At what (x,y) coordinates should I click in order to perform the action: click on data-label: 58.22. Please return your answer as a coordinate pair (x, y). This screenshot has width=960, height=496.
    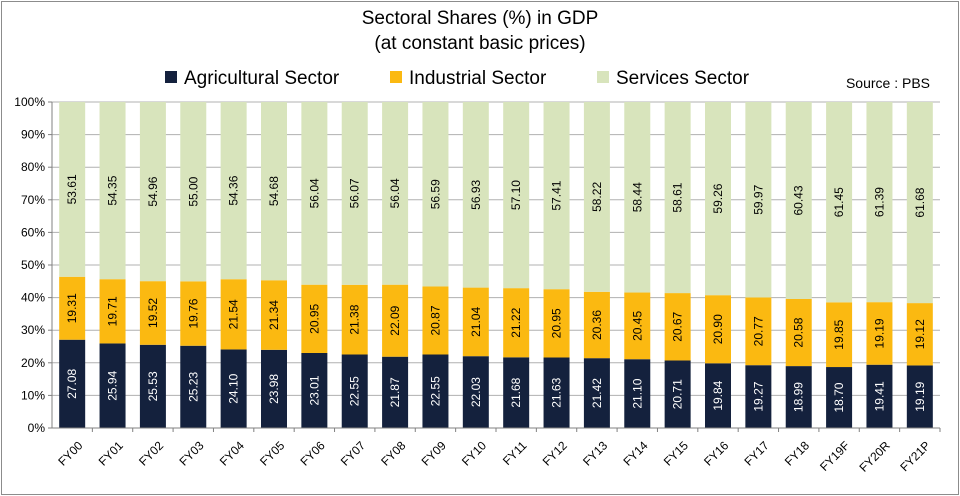
    Looking at the image, I should click on (597, 197).